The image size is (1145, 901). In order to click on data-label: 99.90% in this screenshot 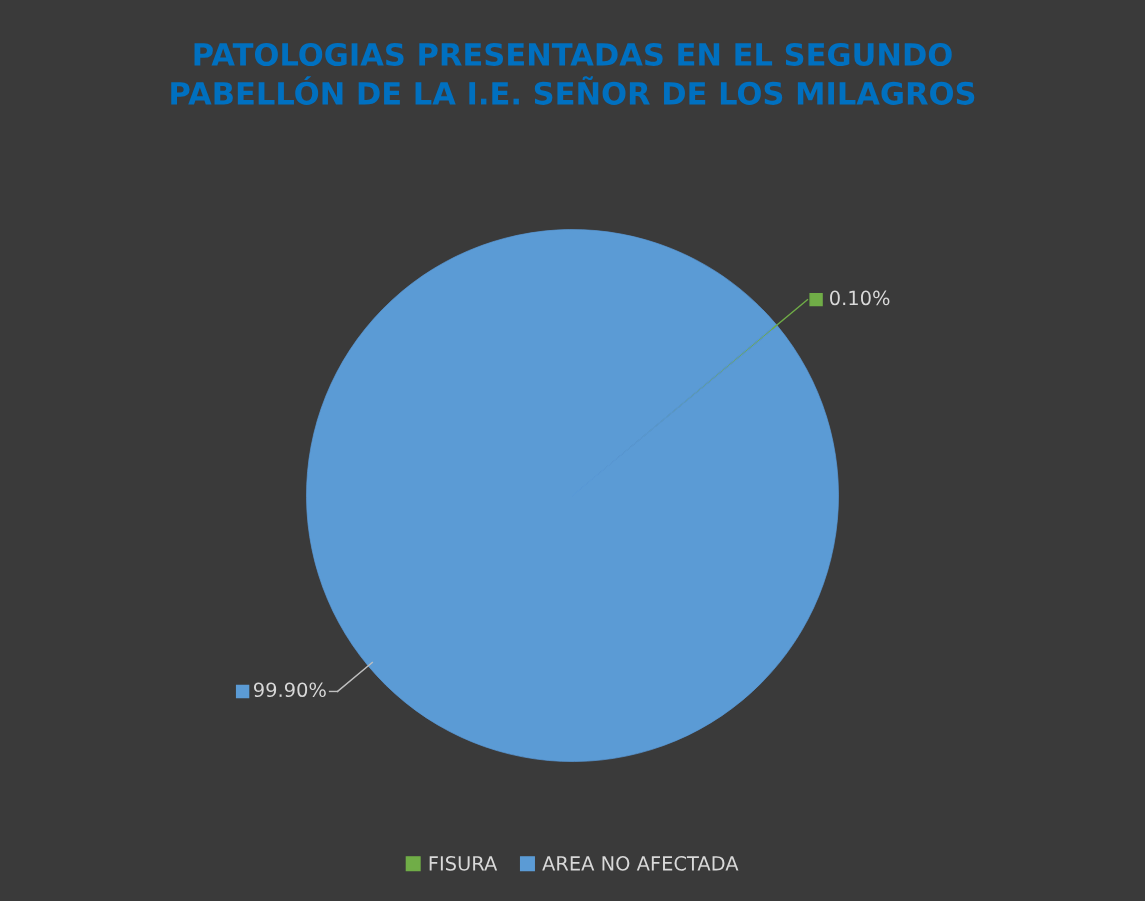, I will do `click(289, 690)`.